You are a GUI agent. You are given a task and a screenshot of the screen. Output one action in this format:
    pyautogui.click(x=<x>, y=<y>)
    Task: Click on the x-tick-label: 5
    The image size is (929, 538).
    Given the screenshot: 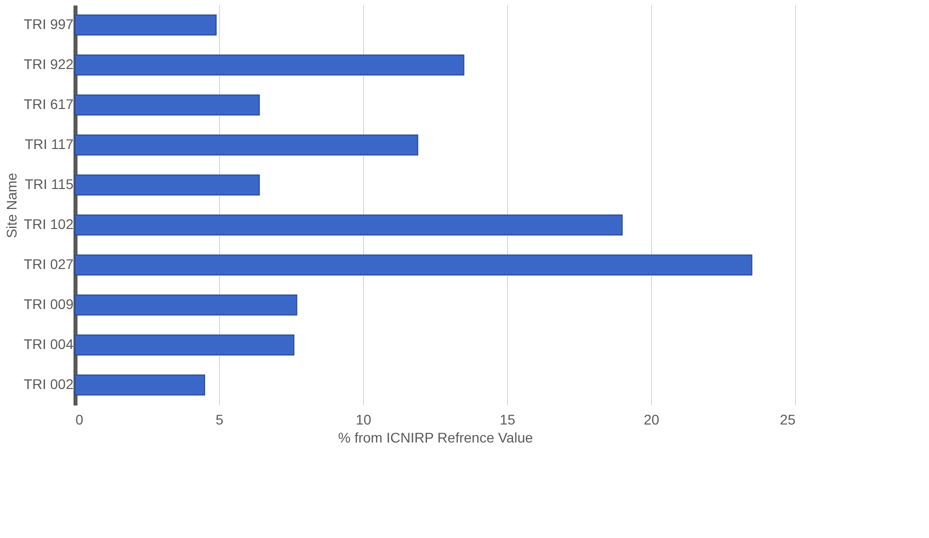 What is the action you would take?
    pyautogui.click(x=220, y=420)
    